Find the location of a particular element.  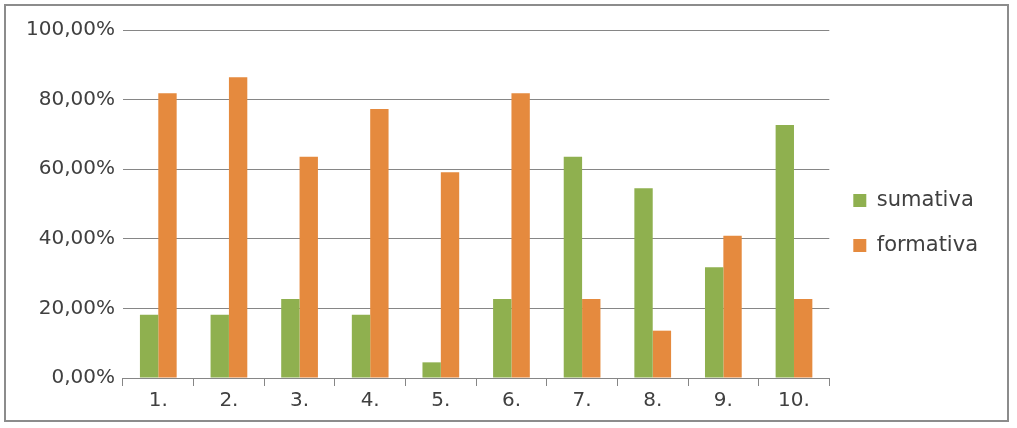

legend-label: formativa is located at coordinates (927, 243).